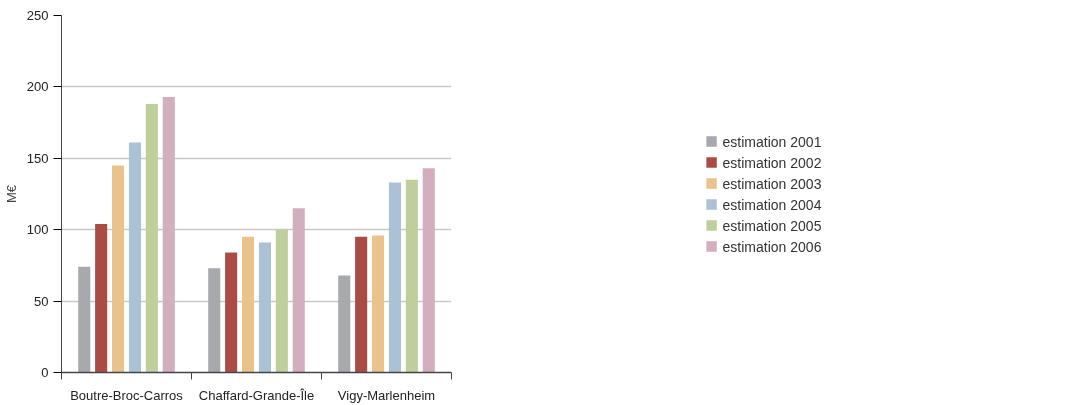 The height and width of the screenshot is (405, 1075). I want to click on x-tick-label: Chaffard-Grande-Île, so click(256, 395).